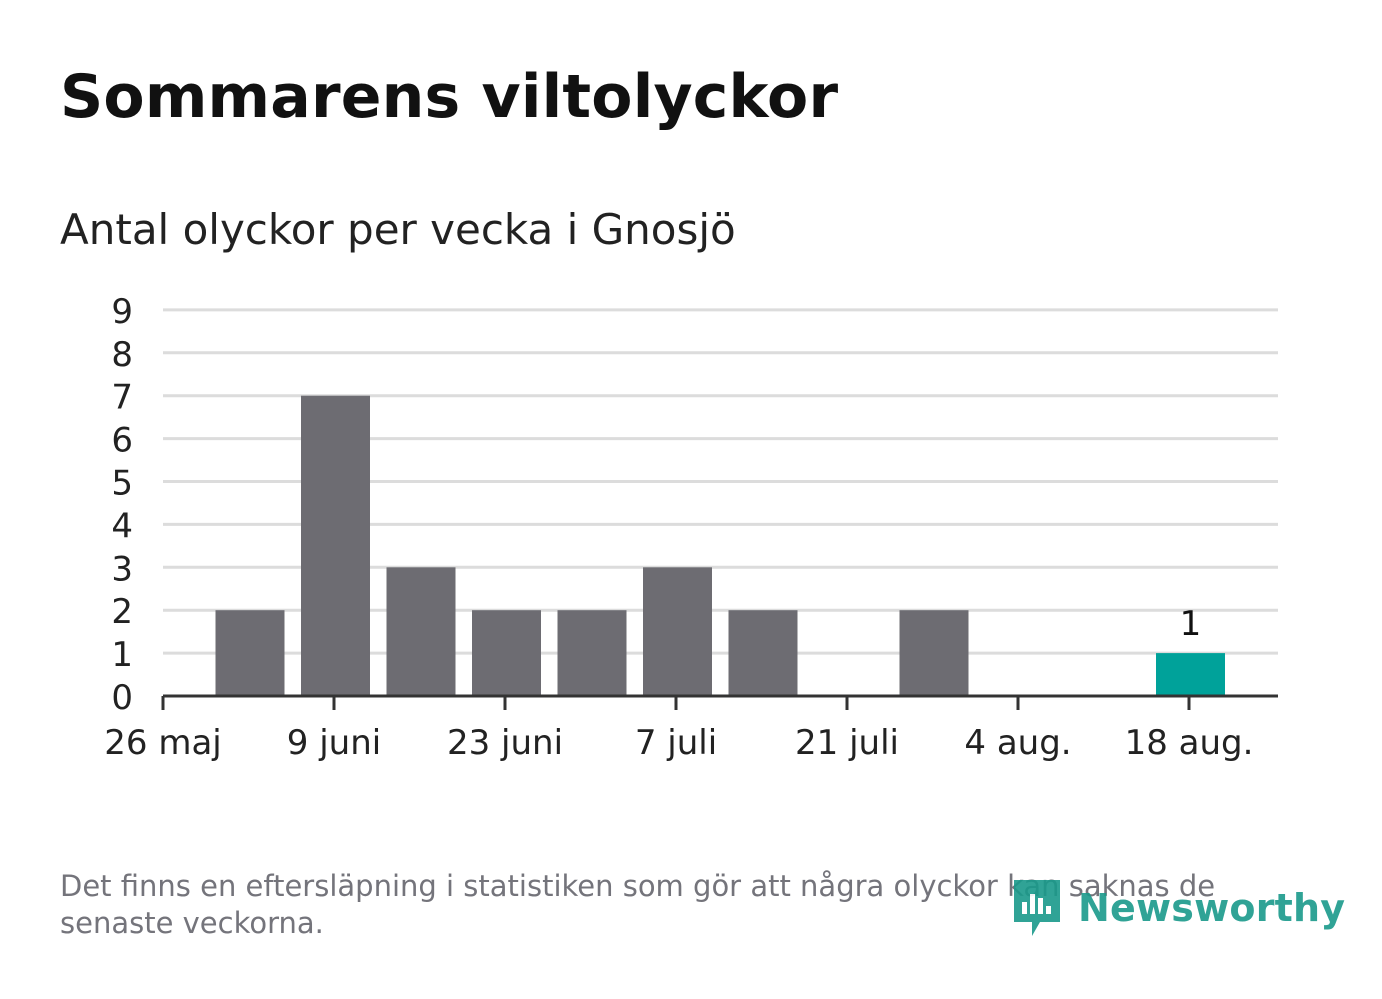  Describe the element at coordinates (162, 743) in the screenshot. I see `x-tick-label: 26 maj` at that location.